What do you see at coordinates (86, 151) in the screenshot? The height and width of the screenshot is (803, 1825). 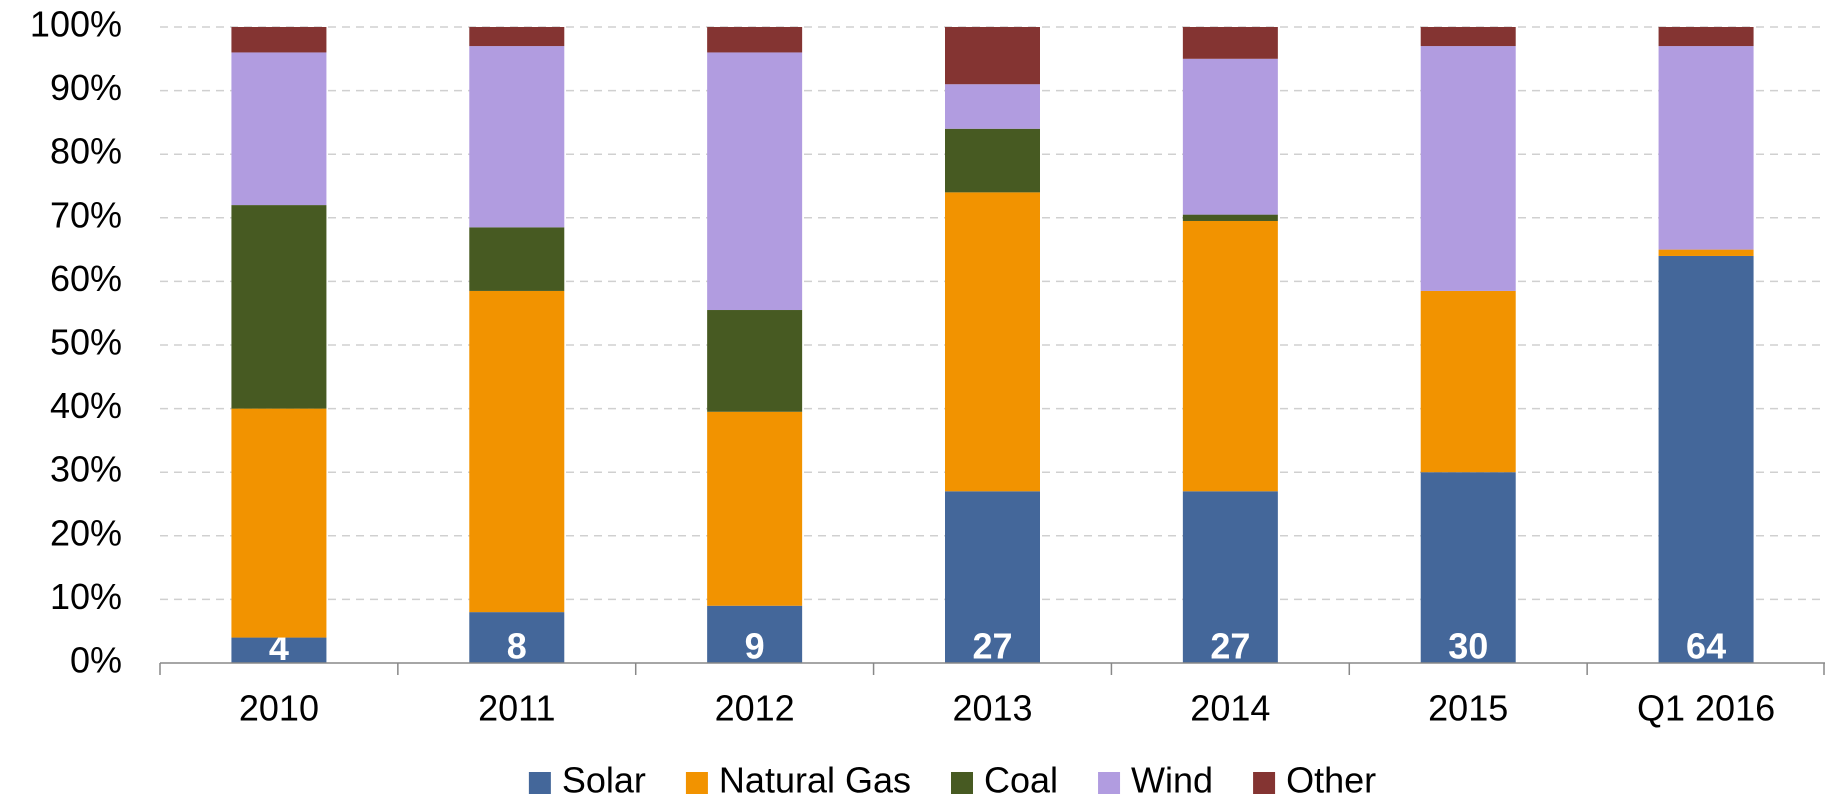 I see `y-tick-label: 80%` at bounding box center [86, 151].